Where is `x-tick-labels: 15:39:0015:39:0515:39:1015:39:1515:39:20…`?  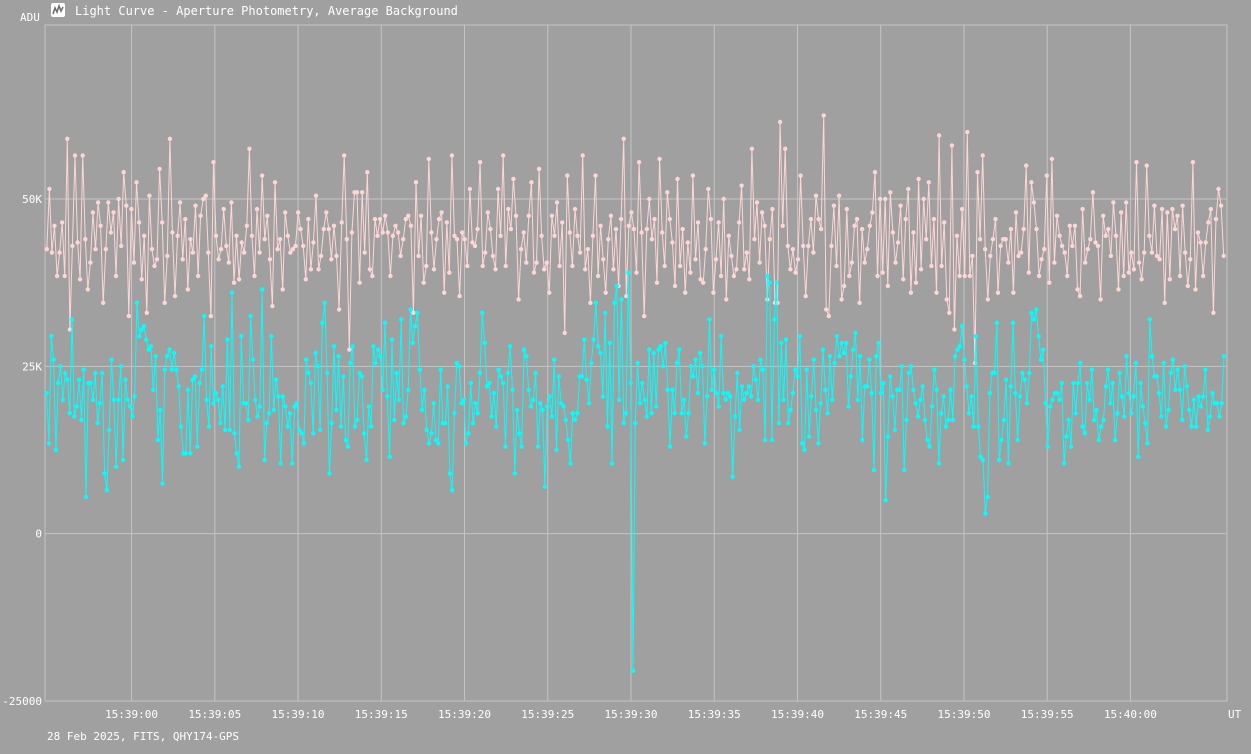
x-tick-labels: 15:39:0015:39:0515:39:1015:39:1515:39:20… is located at coordinates (631, 714).